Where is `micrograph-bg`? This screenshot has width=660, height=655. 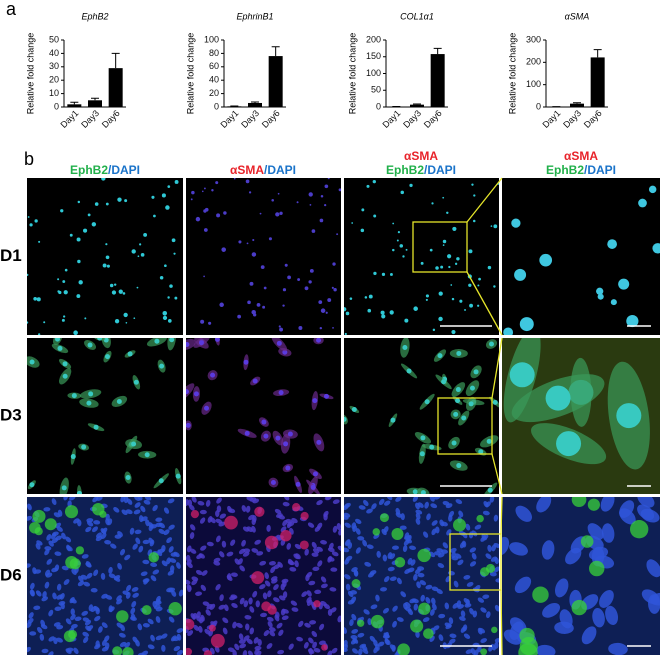
micrograph-bg is located at coordinates (581, 256).